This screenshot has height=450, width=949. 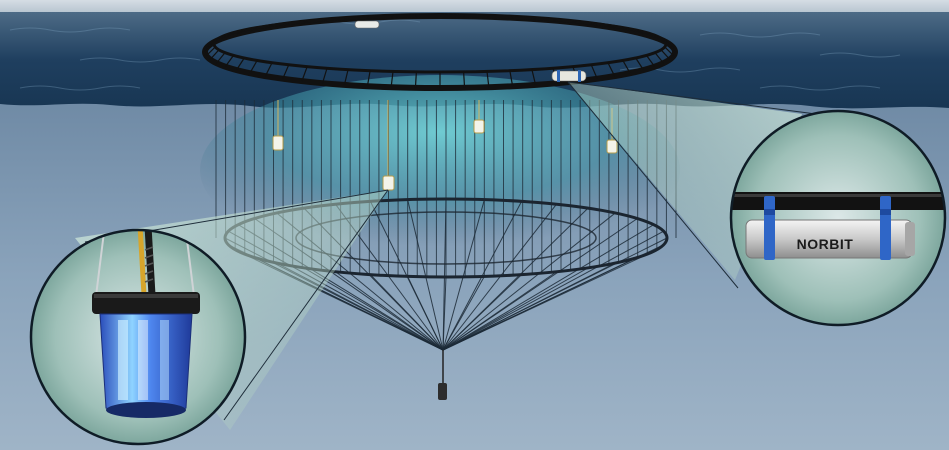 What do you see at coordinates (470, 51) in the screenshot?
I see `ring-sensor` at bounding box center [470, 51].